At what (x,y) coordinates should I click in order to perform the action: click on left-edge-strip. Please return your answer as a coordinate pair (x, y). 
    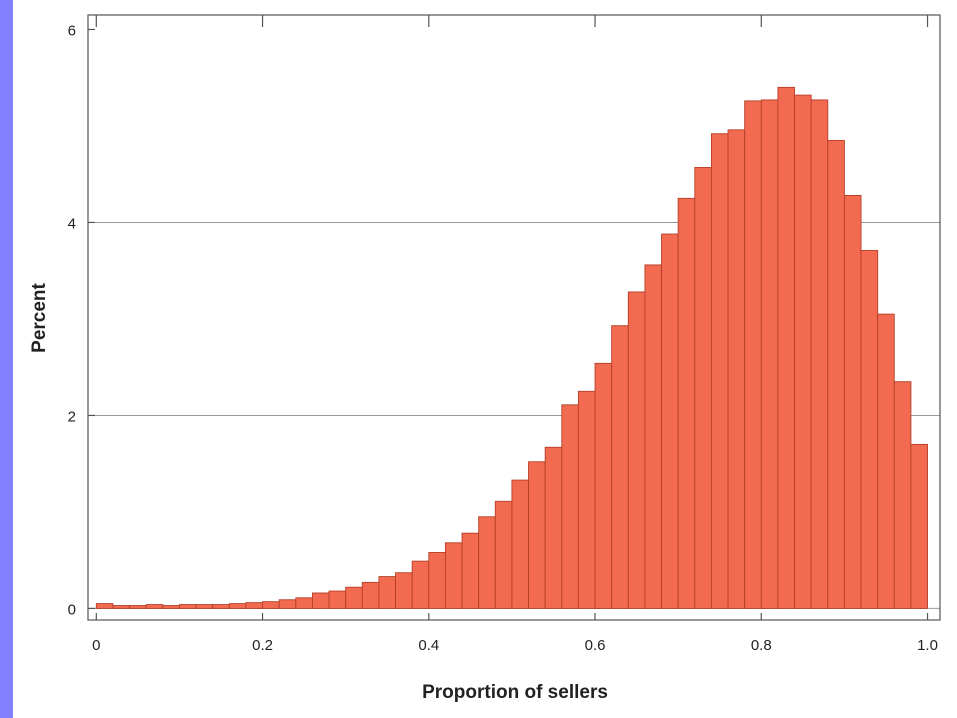
    Looking at the image, I should click on (6, 359).